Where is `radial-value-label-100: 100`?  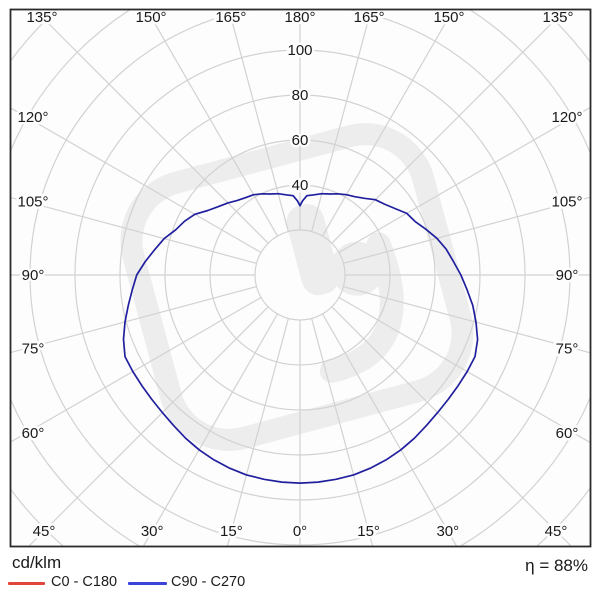 radial-value-label-100: 100 is located at coordinates (299, 50).